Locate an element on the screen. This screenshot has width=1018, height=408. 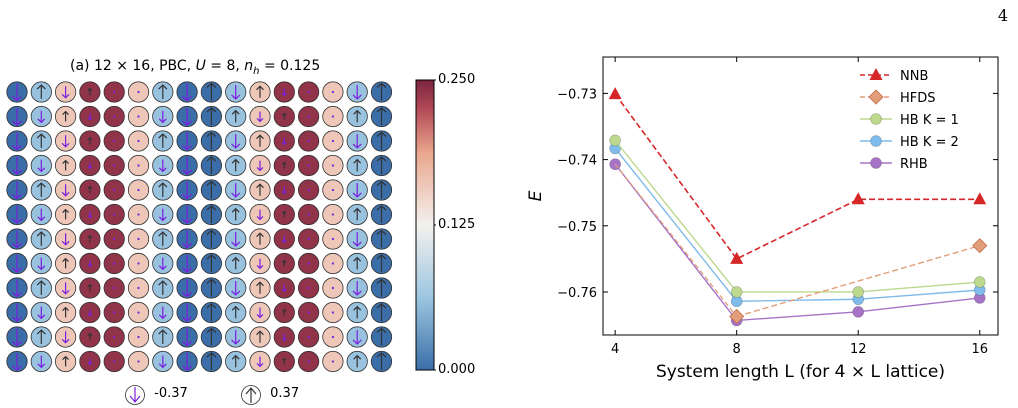
y-tick-label: −0.74 is located at coordinates (577, 161).